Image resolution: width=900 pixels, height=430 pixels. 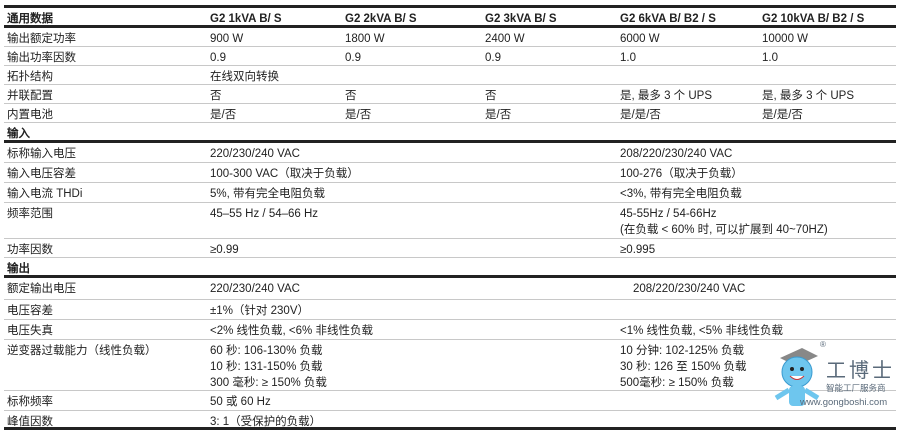 What do you see at coordinates (797, 377) in the screenshot?
I see `mascot-icon` at bounding box center [797, 377].